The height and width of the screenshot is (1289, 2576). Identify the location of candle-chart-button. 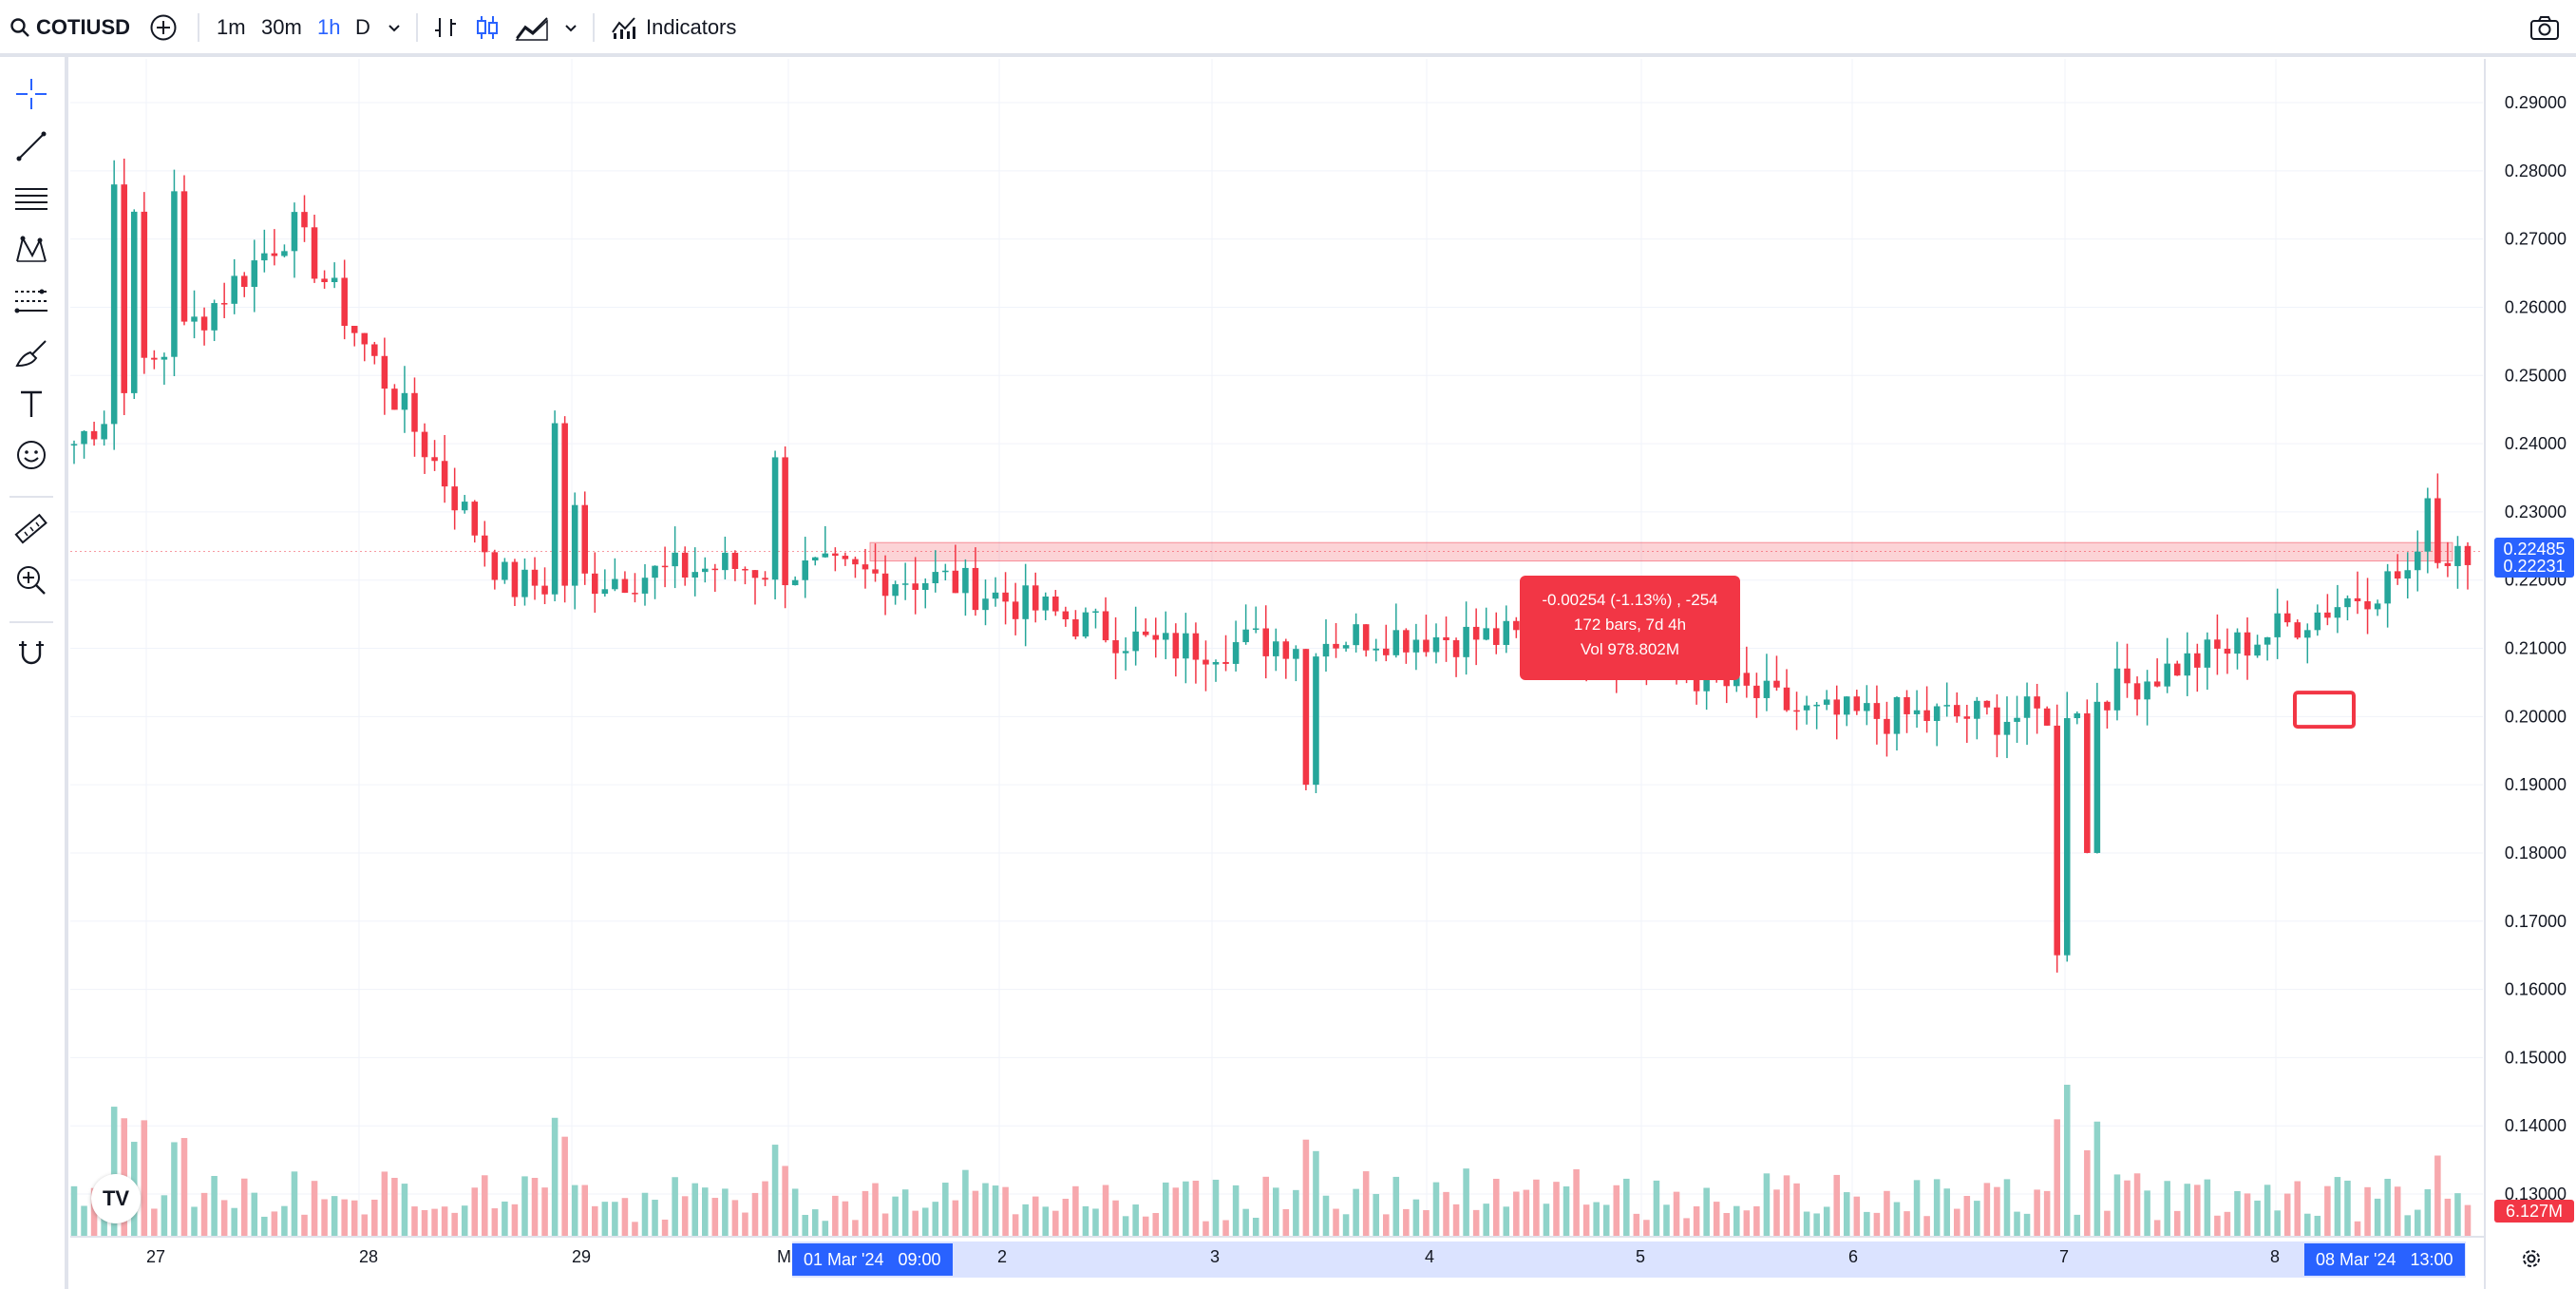
(487, 27).